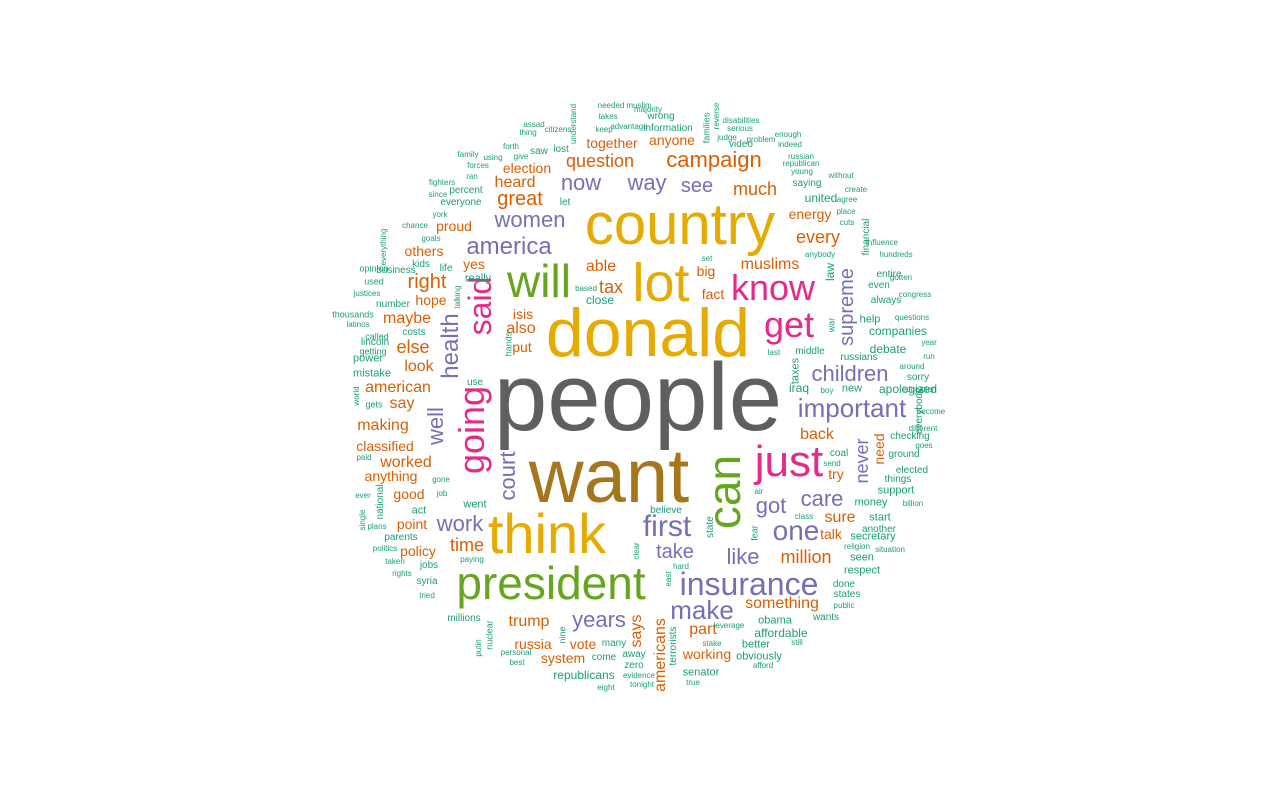 The image size is (1280, 800). What do you see at coordinates (534, 124) in the screenshot?
I see `word-assad: assad` at bounding box center [534, 124].